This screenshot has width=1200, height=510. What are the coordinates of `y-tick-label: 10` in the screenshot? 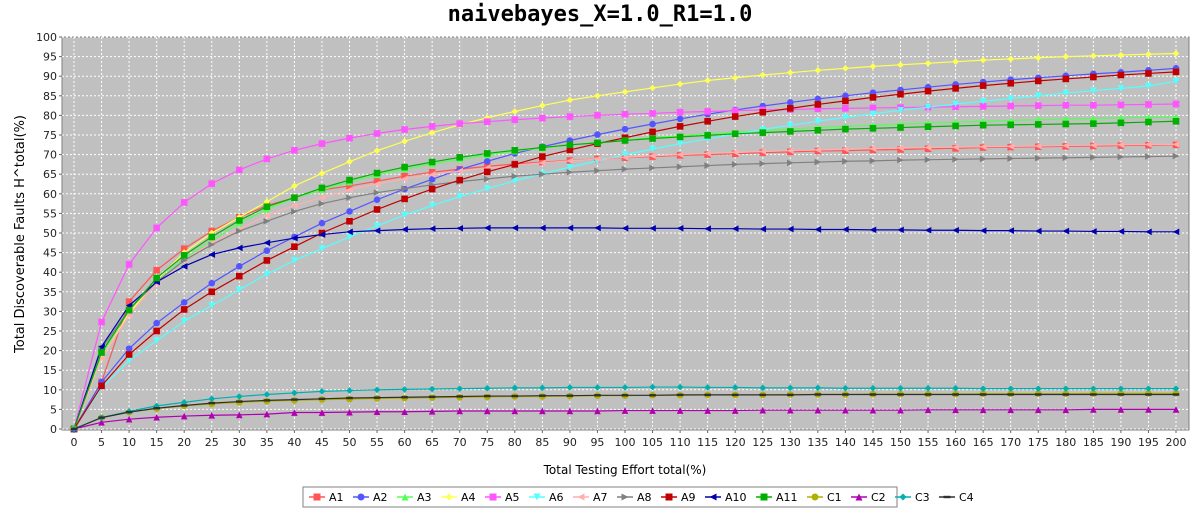 It's located at (50, 390).